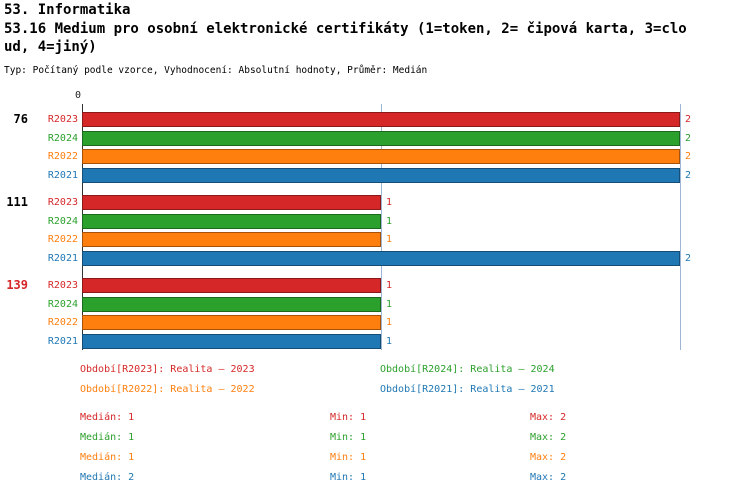 The width and height of the screenshot is (750, 498). I want to click on bar-value-r2023-group-76: 2, so click(688, 119).